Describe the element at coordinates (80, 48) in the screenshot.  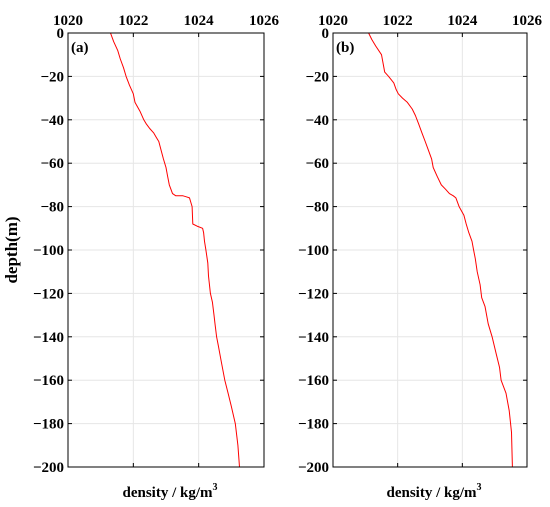
I see `panel-a-label: (a)` at that location.